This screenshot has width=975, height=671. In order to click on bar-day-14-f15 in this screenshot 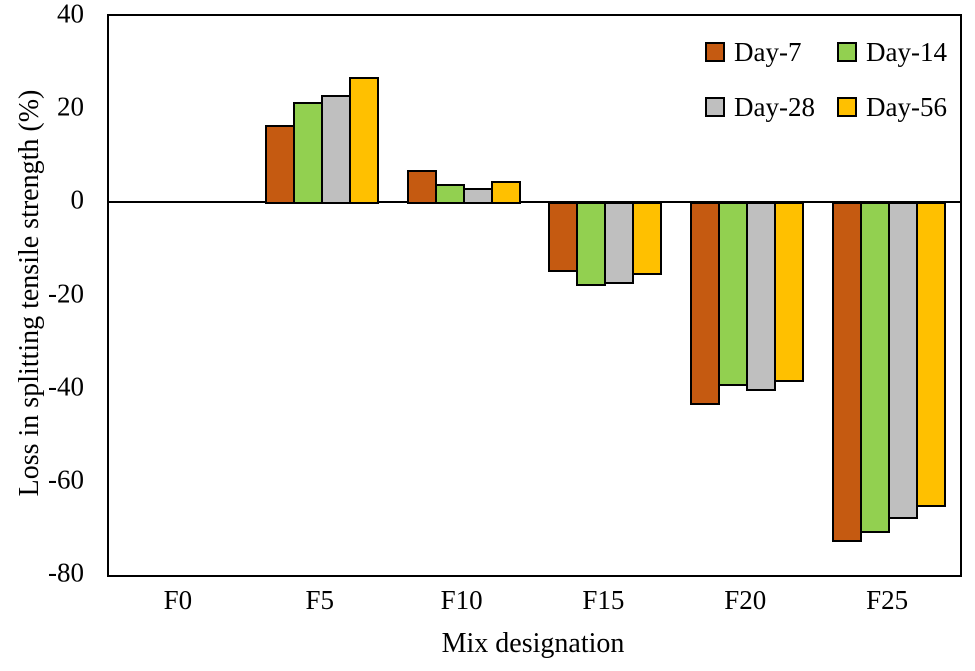, I will do `click(591, 244)`.